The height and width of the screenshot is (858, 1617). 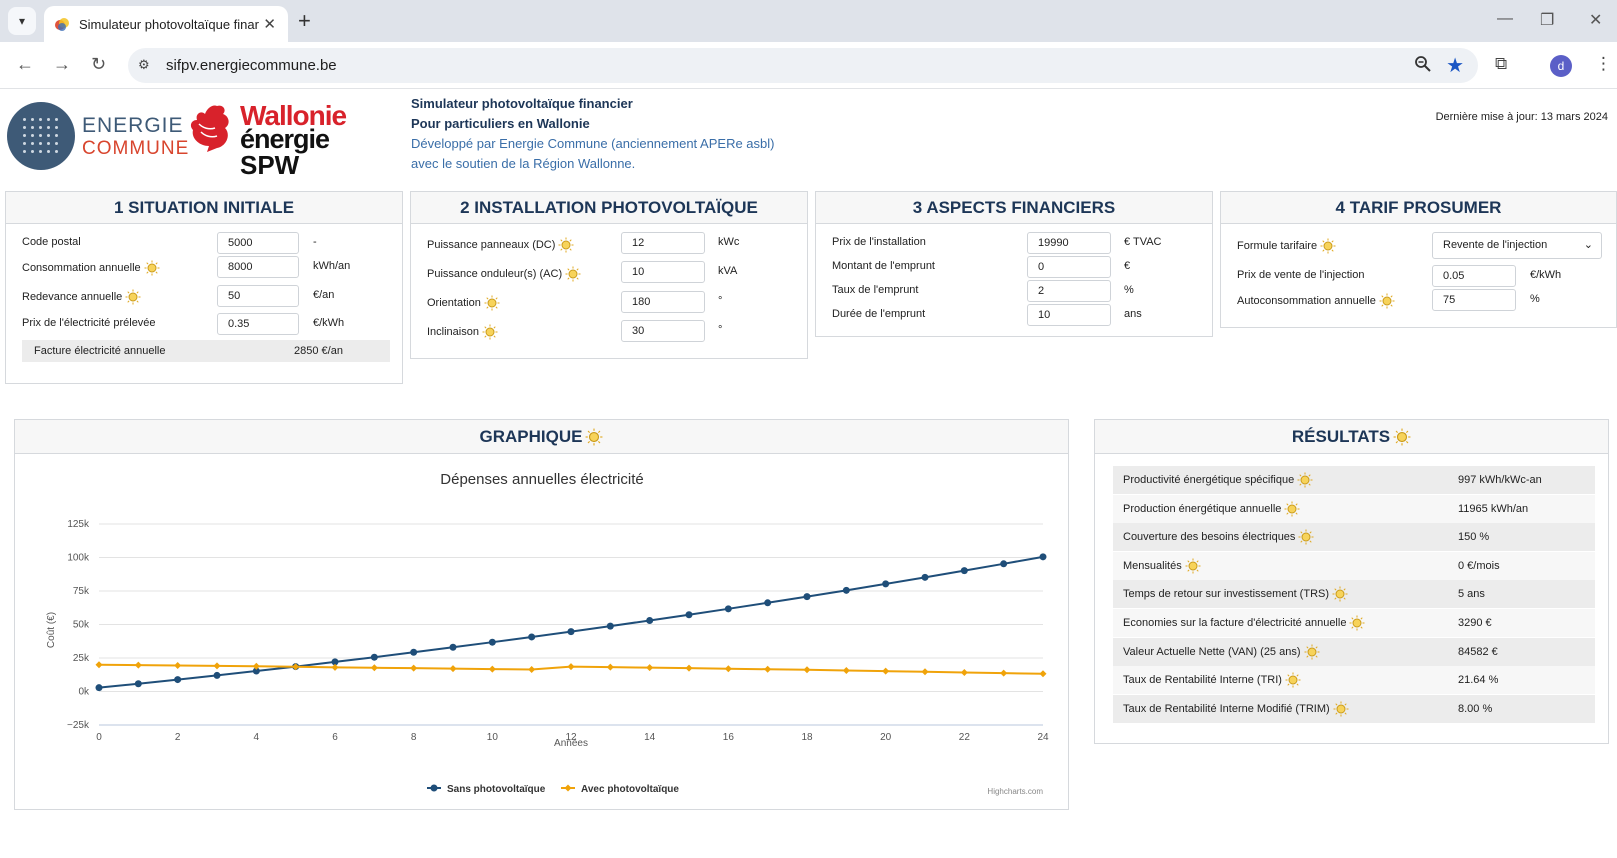 What do you see at coordinates (1069, 291) in the screenshot?
I see `input-taux-emprunt: 2` at bounding box center [1069, 291].